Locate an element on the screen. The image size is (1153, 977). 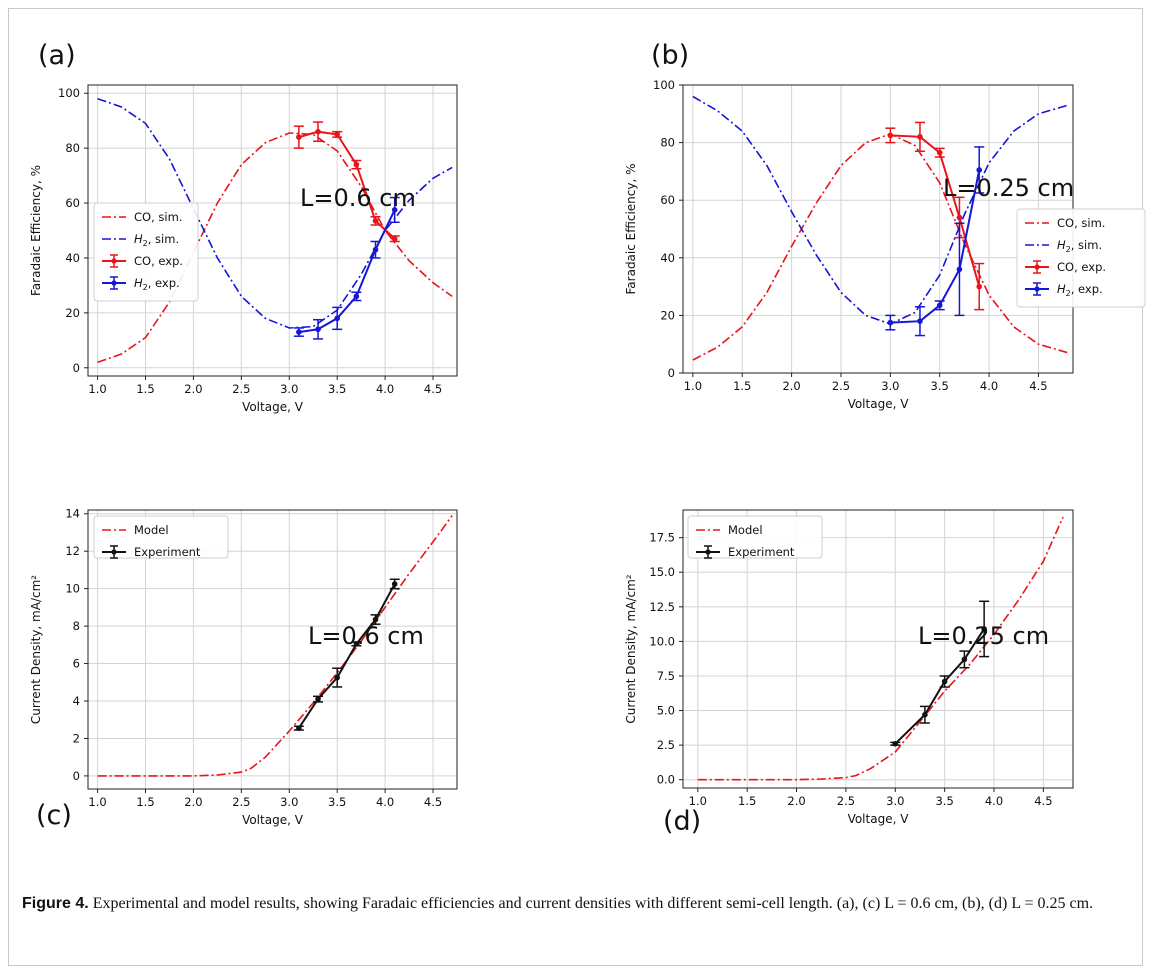
x-tick-label: 2.5 is located at coordinates (841, 386).